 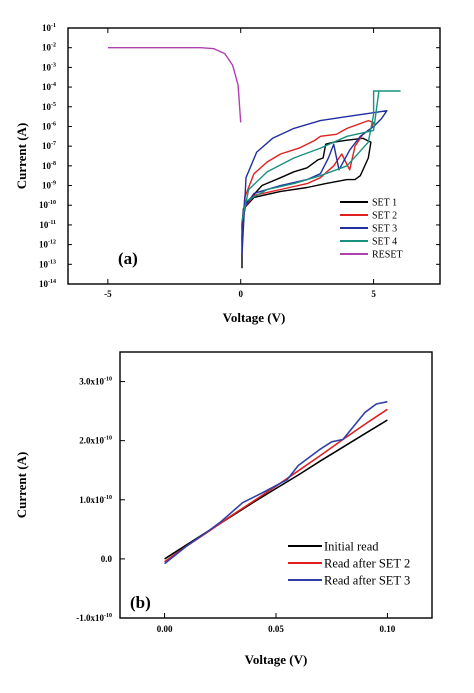 I want to click on panel-b-y-tick-label: 3.0x10⁻¹⁰, so click(x=95, y=382).